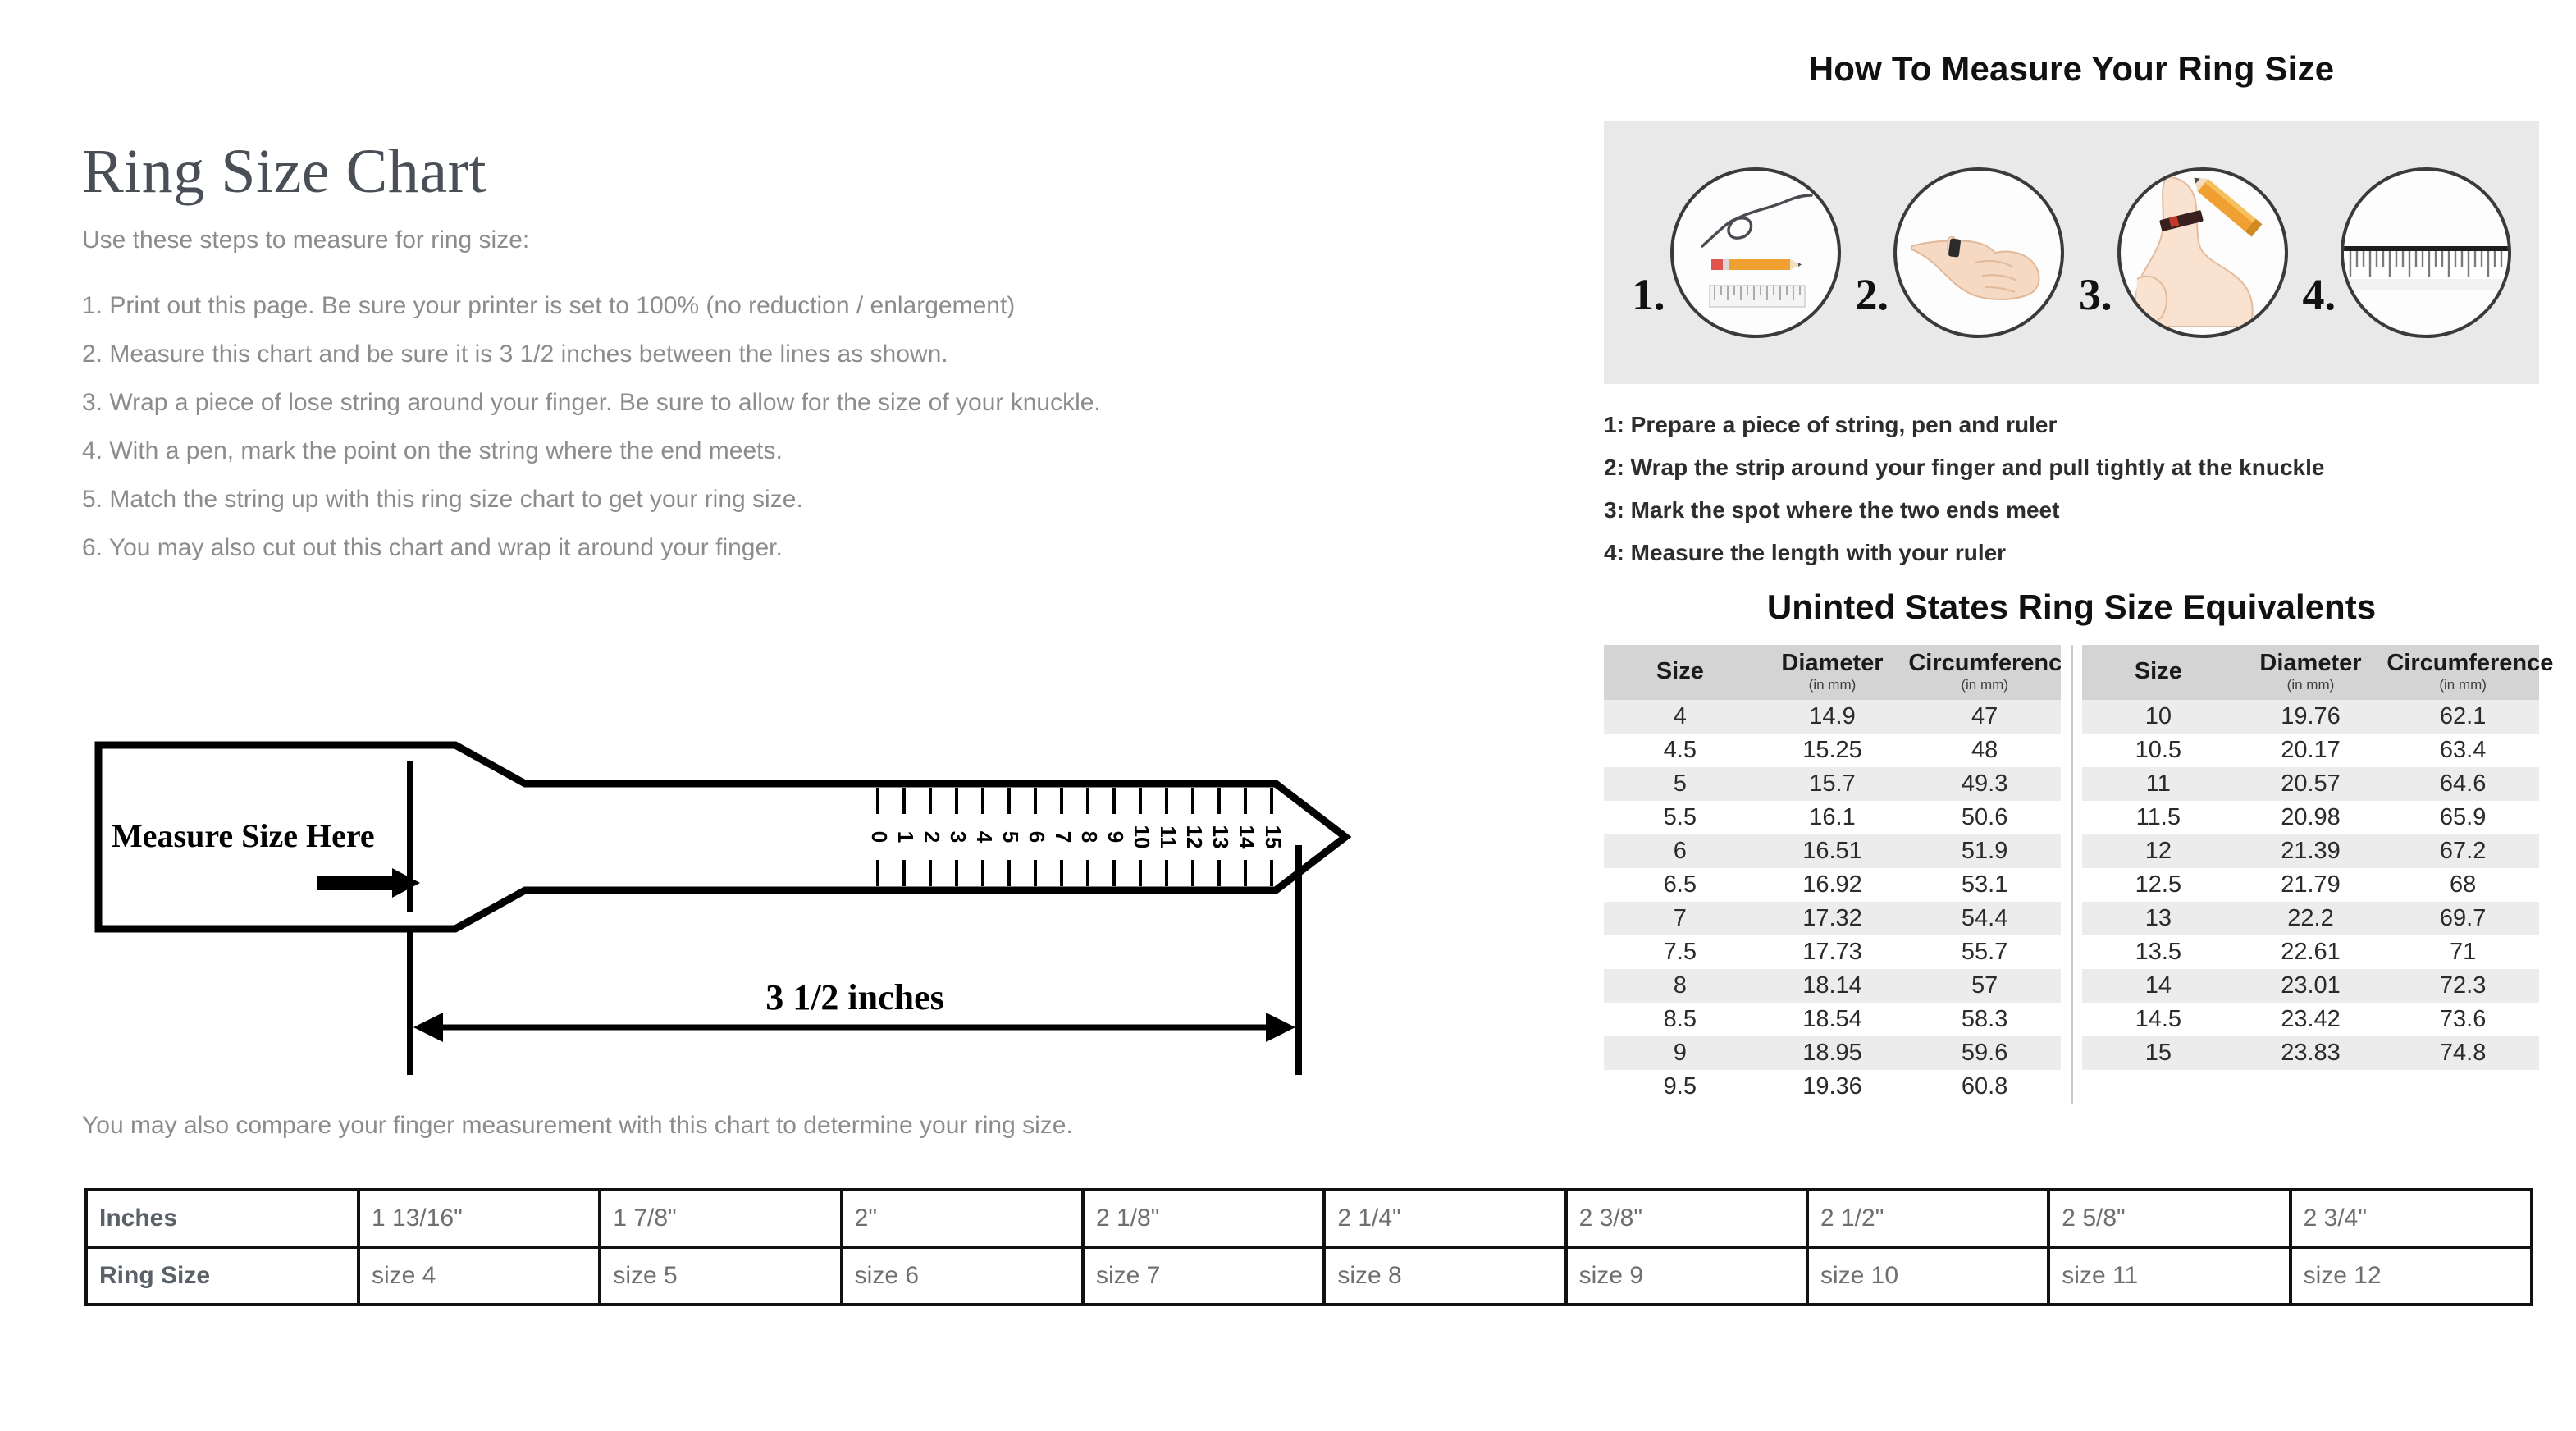  What do you see at coordinates (1832, 685) in the screenshot?
I see `column-header-diameter-unit: (in mm)` at bounding box center [1832, 685].